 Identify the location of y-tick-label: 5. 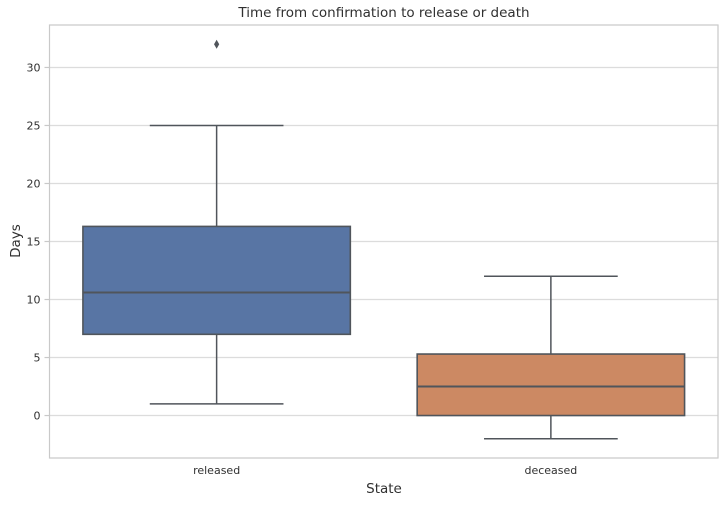
(37, 358).